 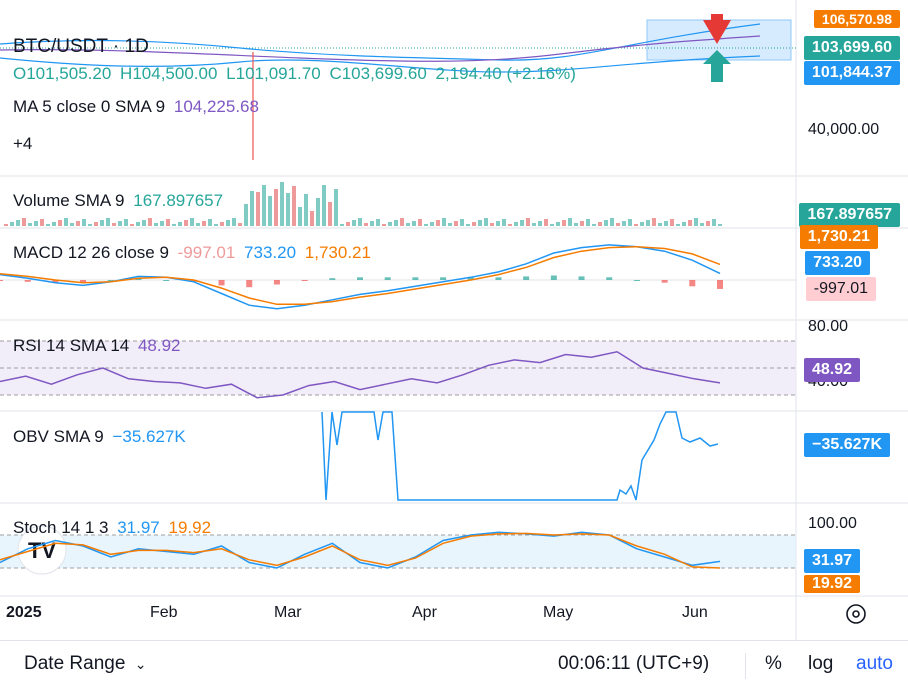 What do you see at coordinates (288, 612) in the screenshot?
I see `time-label-mar: Mar` at bounding box center [288, 612].